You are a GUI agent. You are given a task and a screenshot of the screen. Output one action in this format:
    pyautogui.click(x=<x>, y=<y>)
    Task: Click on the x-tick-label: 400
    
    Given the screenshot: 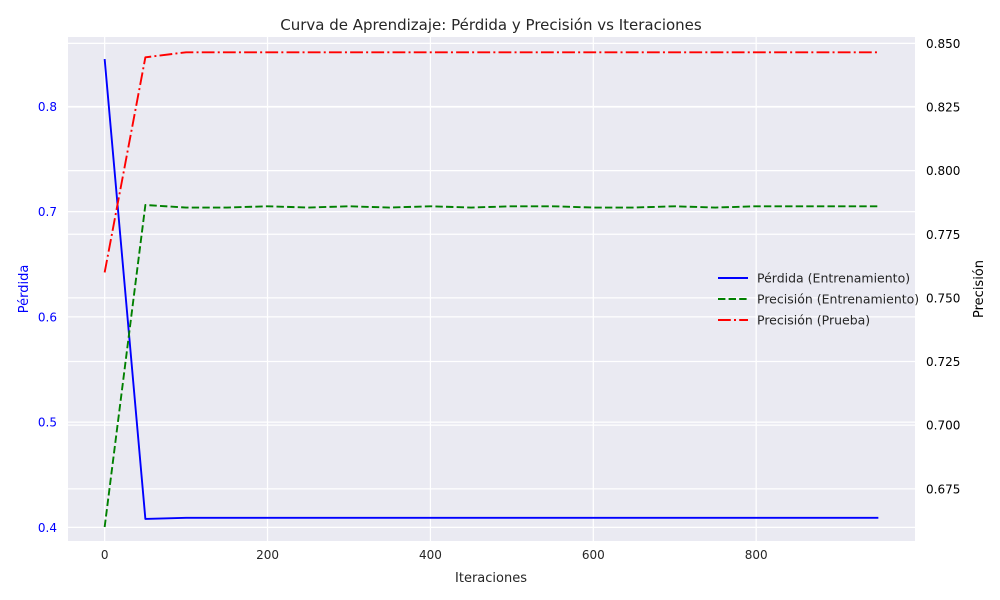 What is the action you would take?
    pyautogui.click(x=430, y=555)
    